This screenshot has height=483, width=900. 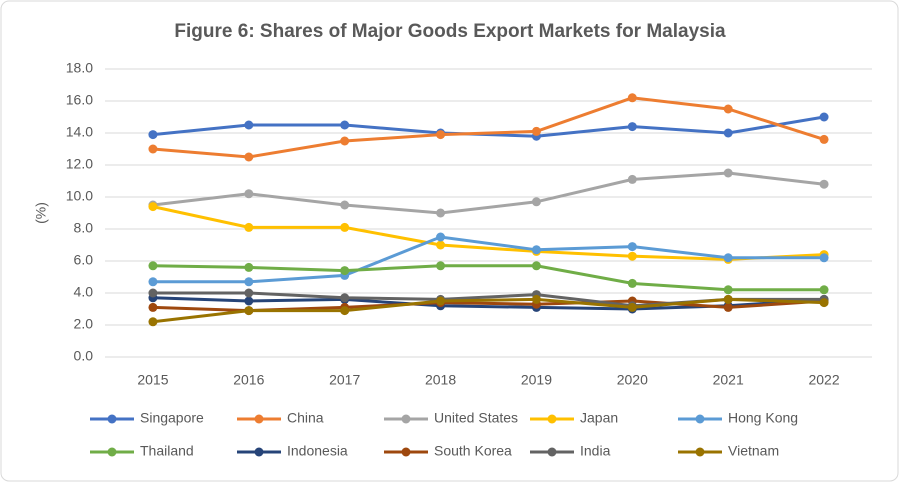 What do you see at coordinates (167, 451) in the screenshot?
I see `legend-label: Thailand` at bounding box center [167, 451].